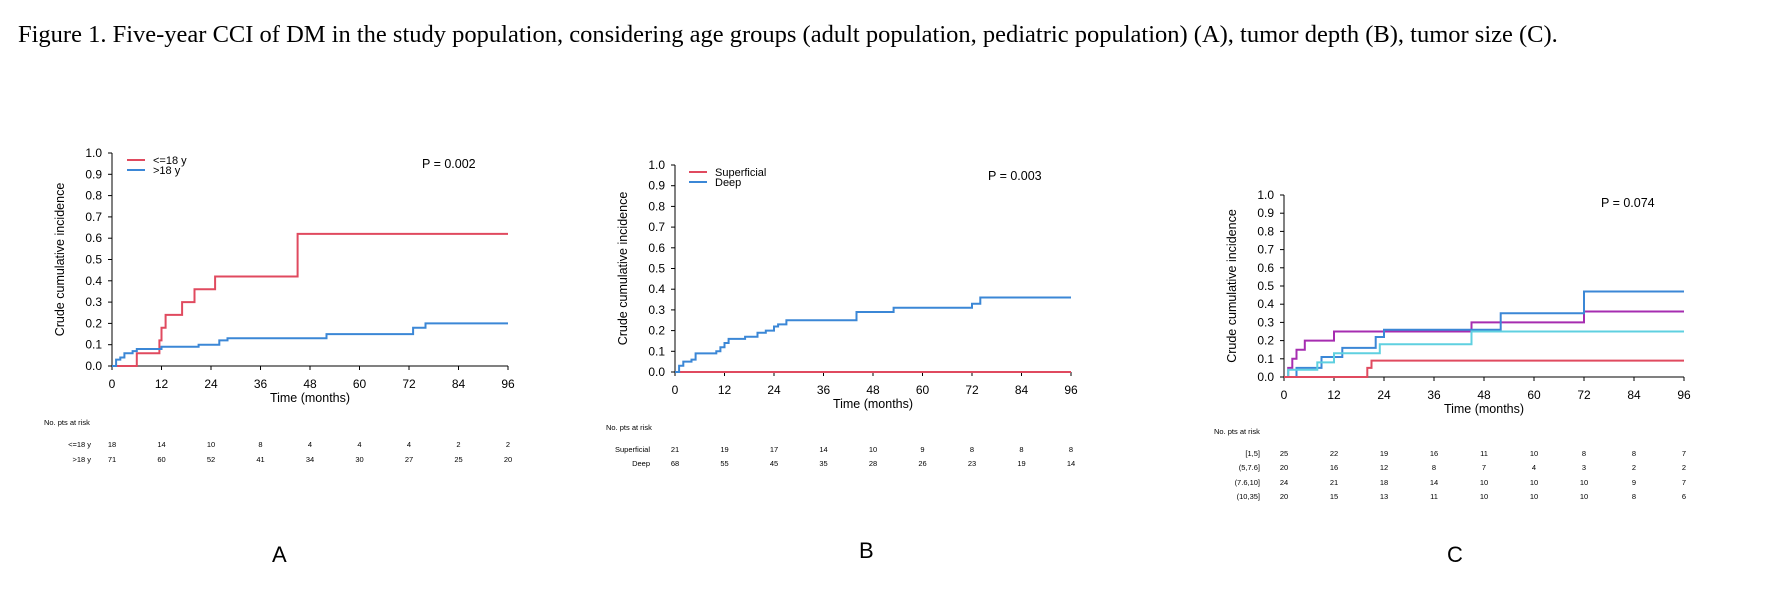 The height and width of the screenshot is (608, 1782). What do you see at coordinates (740, 173) in the screenshot?
I see `legend-label: Superficial` at bounding box center [740, 173].